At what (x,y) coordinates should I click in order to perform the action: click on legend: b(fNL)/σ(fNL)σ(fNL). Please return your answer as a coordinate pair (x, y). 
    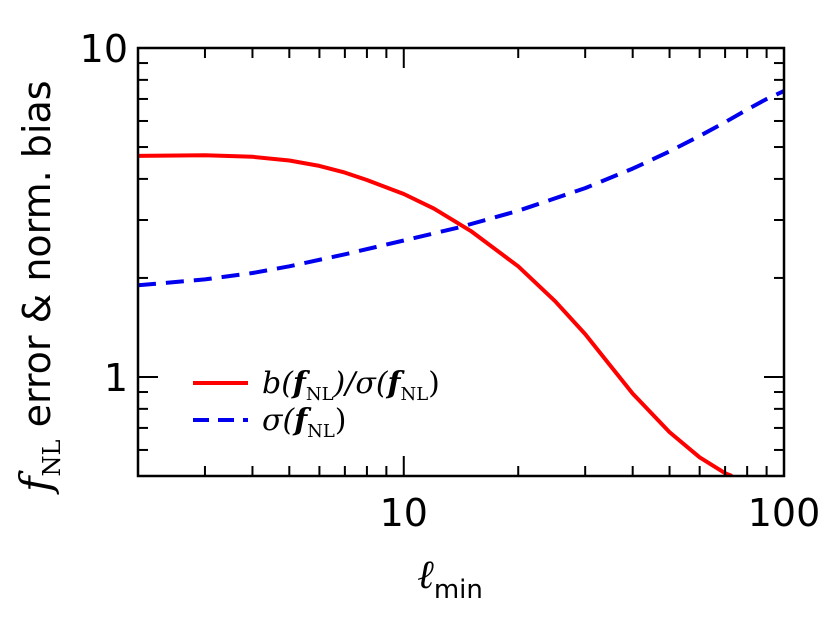
    Looking at the image, I should click on (316, 404).